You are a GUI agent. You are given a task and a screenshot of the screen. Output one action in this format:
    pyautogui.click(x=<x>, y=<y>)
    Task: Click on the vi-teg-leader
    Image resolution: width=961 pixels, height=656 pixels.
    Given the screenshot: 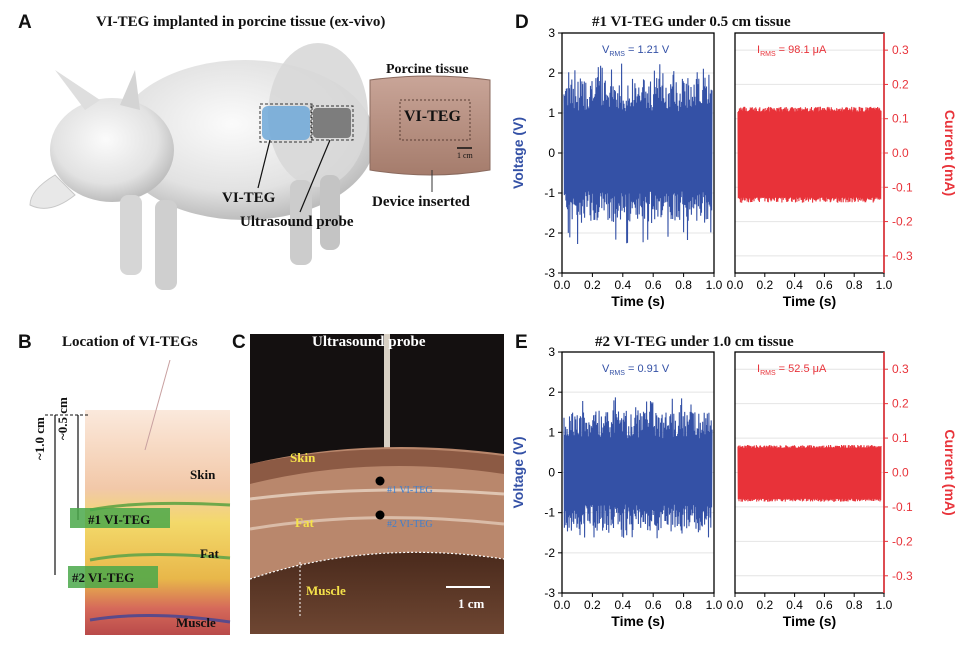 What is the action you would take?
    pyautogui.click(x=264, y=164)
    